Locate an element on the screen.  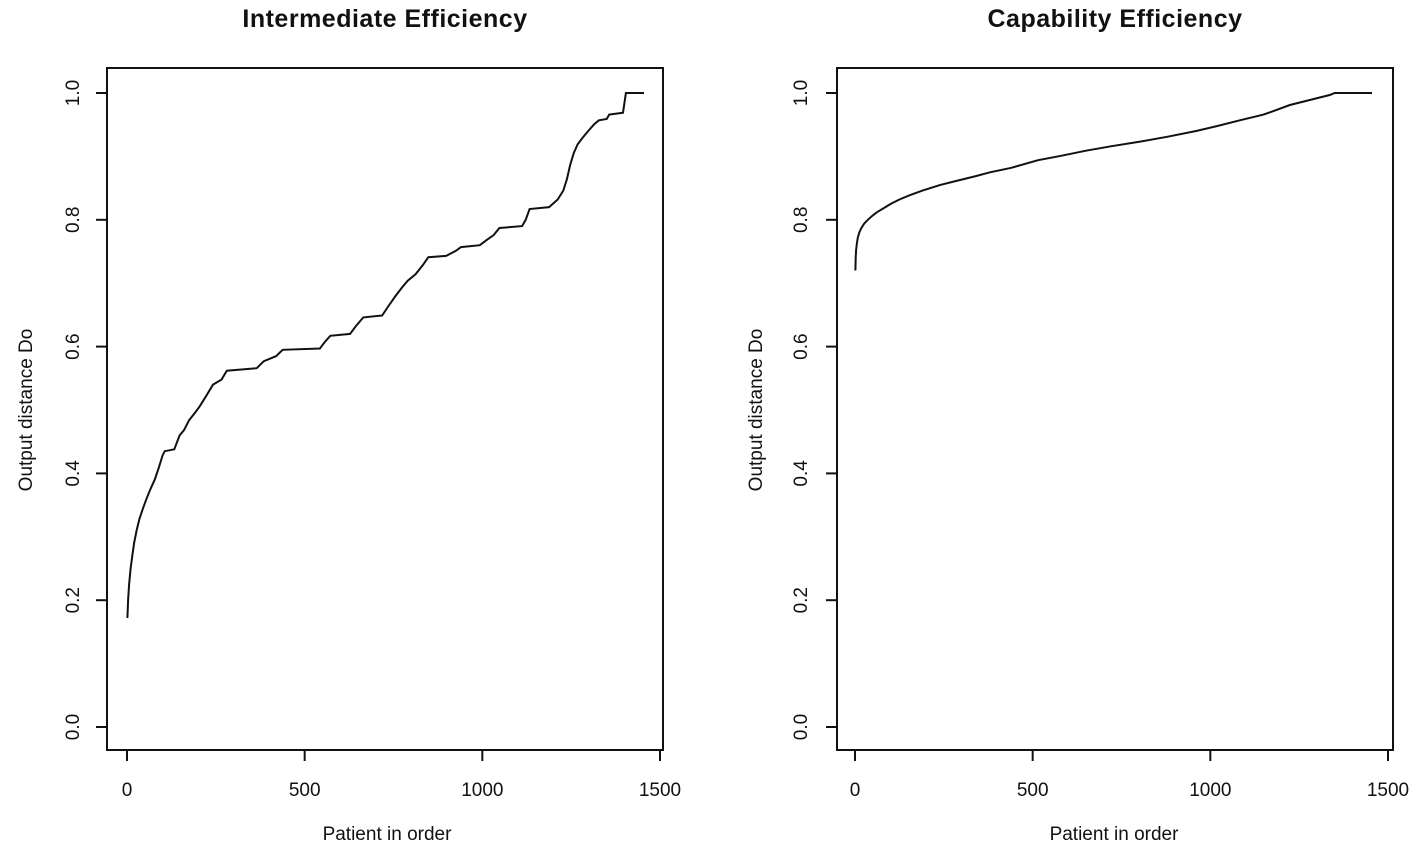
left-y-tick-label: 0.8 is located at coordinates (73, 220).